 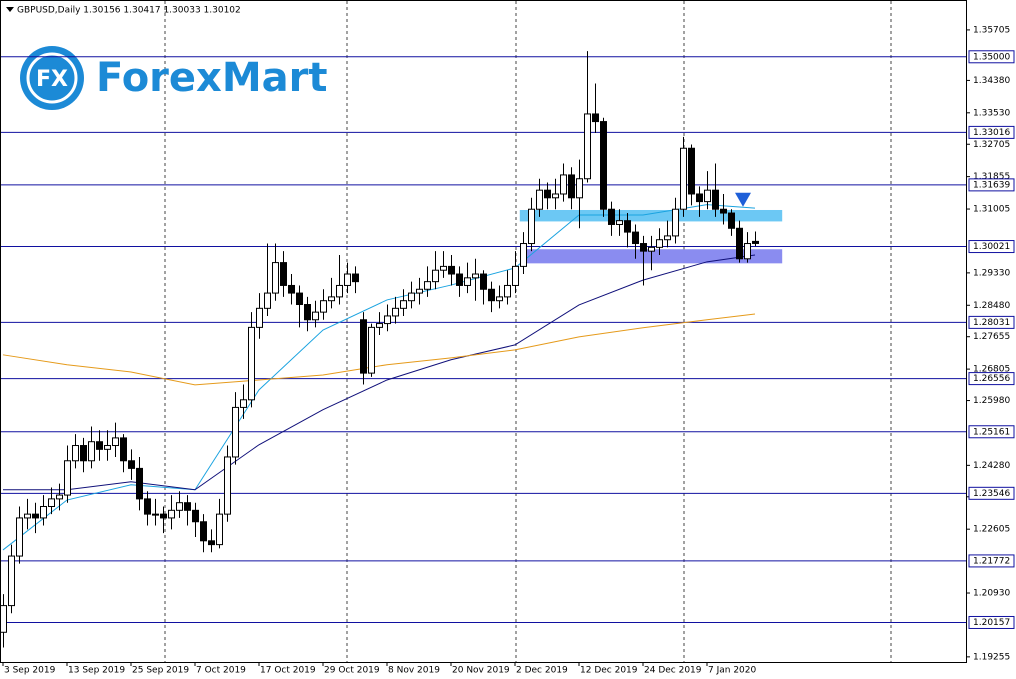 I want to click on x-tick-label: 29 Oct 2019, so click(x=352, y=671).